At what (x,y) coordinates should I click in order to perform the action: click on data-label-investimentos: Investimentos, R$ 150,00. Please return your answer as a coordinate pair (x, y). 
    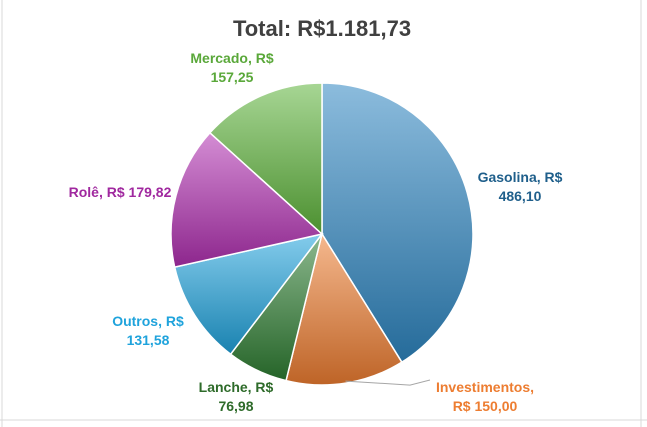
    Looking at the image, I should click on (485, 396).